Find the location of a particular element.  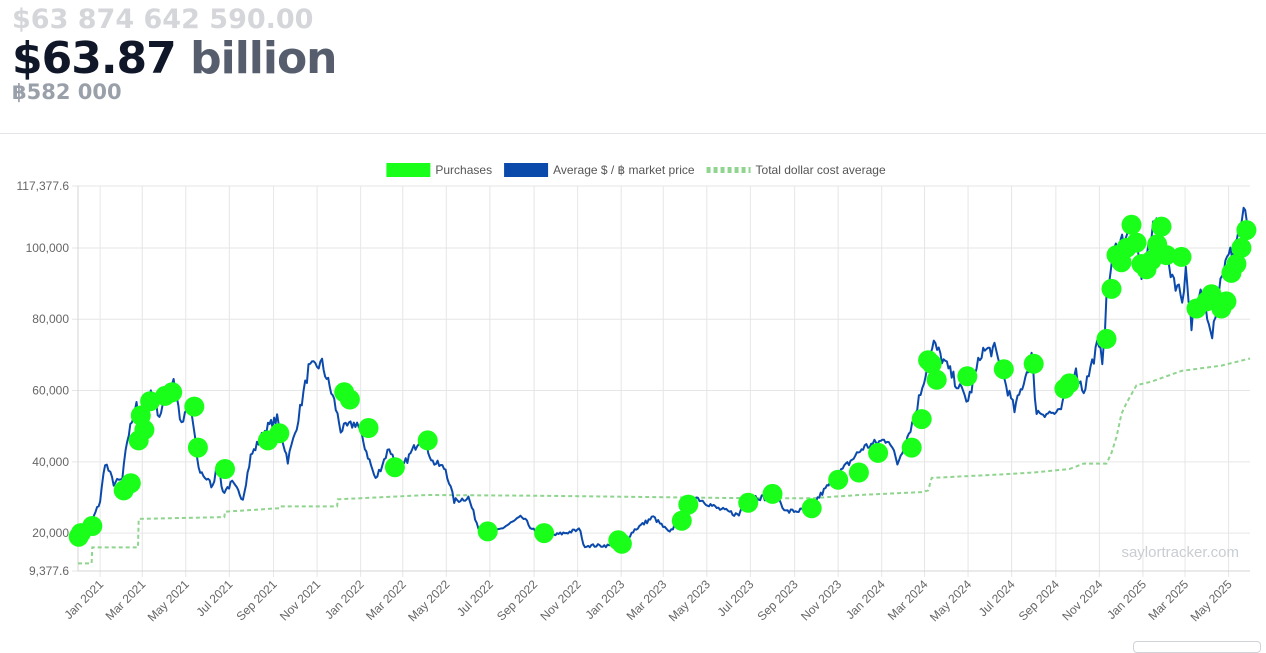

x-tick-label: May 2025 is located at coordinates (1211, 600).